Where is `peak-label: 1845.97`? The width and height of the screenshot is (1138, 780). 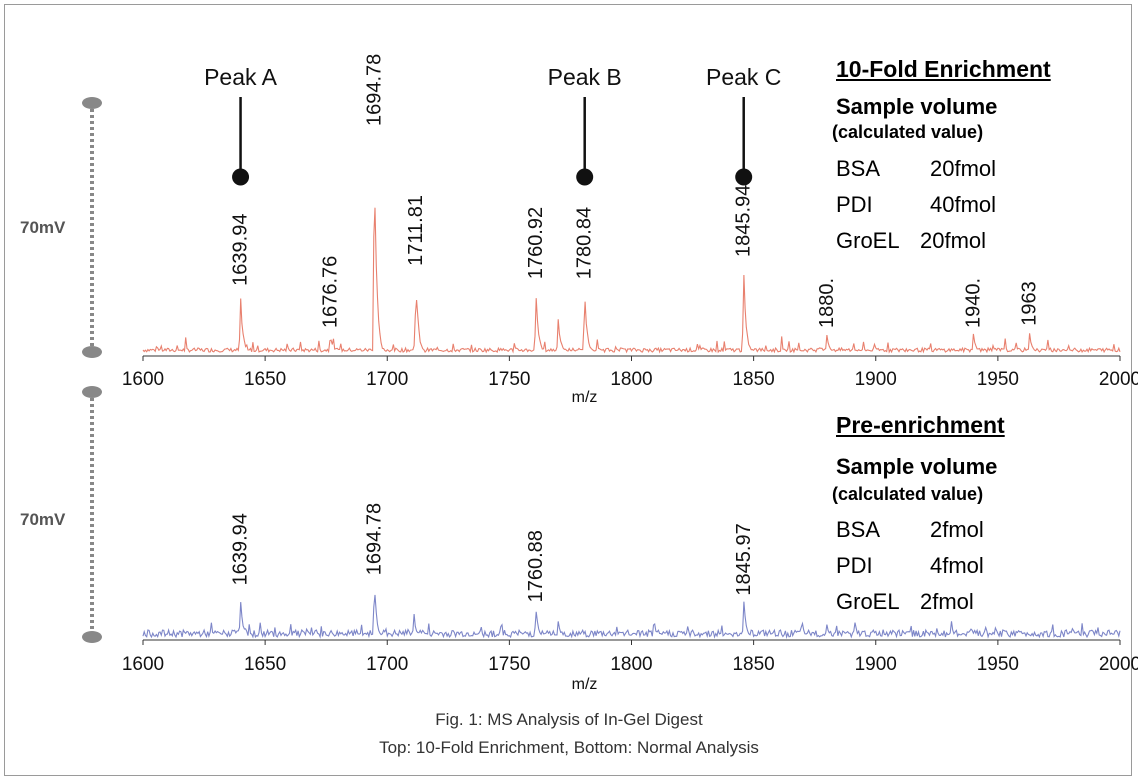 peak-label: 1845.97 is located at coordinates (744, 559).